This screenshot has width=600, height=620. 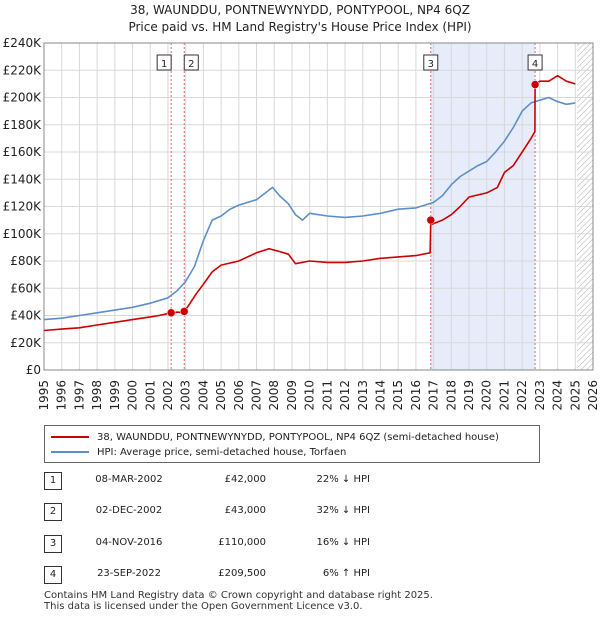 I want to click on transaction-row: 2 02-DEC-2002 £43,000 32% ↓ HPI, so click(x=254, y=512).